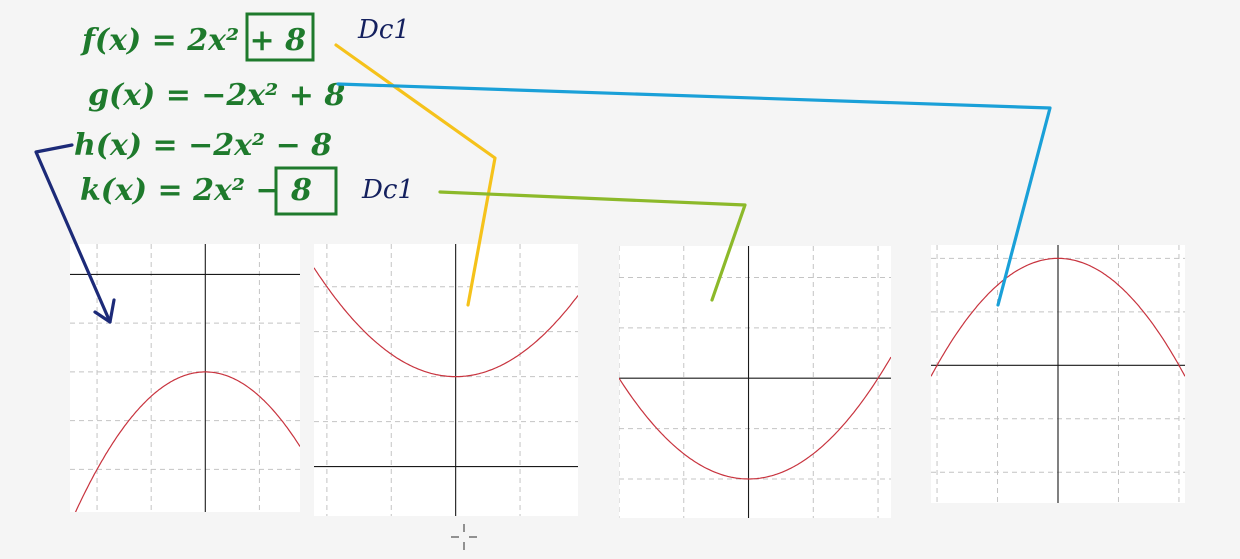  Describe the element at coordinates (216, 95) in the screenshot. I see `equation-g: g(x) = −2x² + 8` at that location.